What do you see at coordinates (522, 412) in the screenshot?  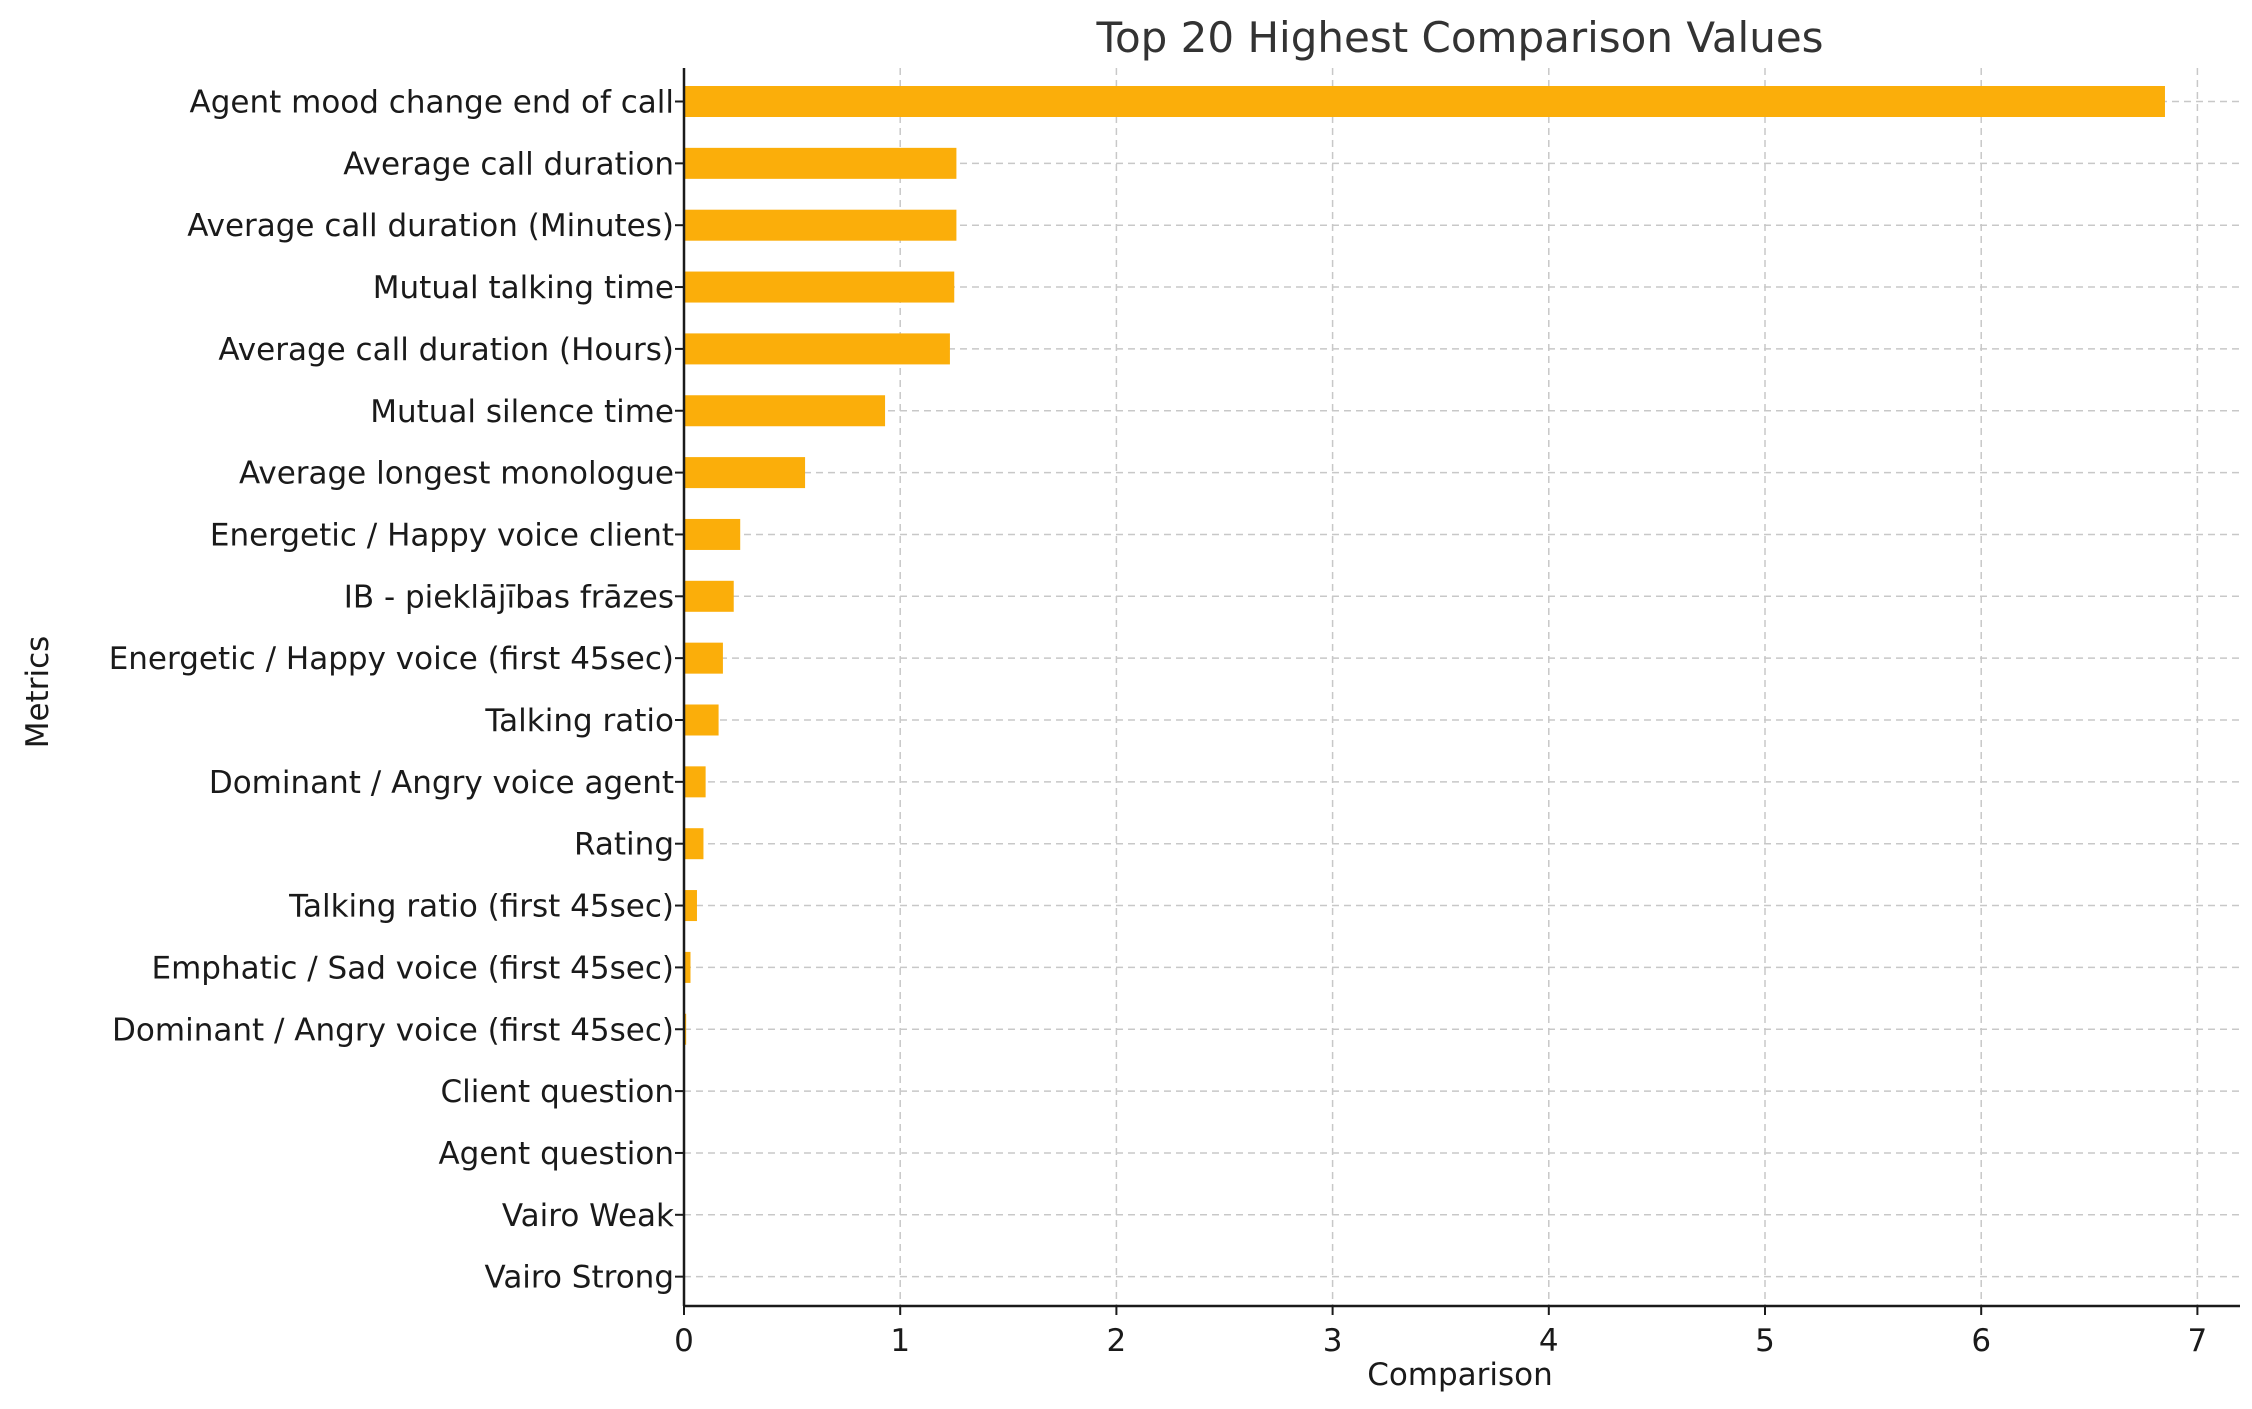 I see `category-label: Mutual silence time` at bounding box center [522, 412].